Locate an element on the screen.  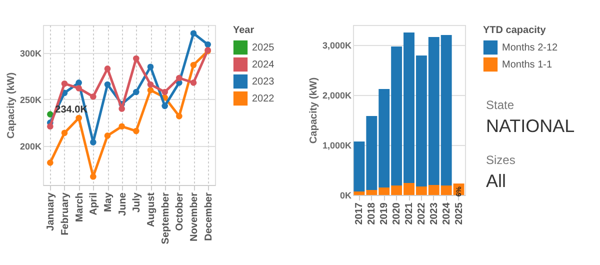
legend-label: 2025 is located at coordinates (263, 48).